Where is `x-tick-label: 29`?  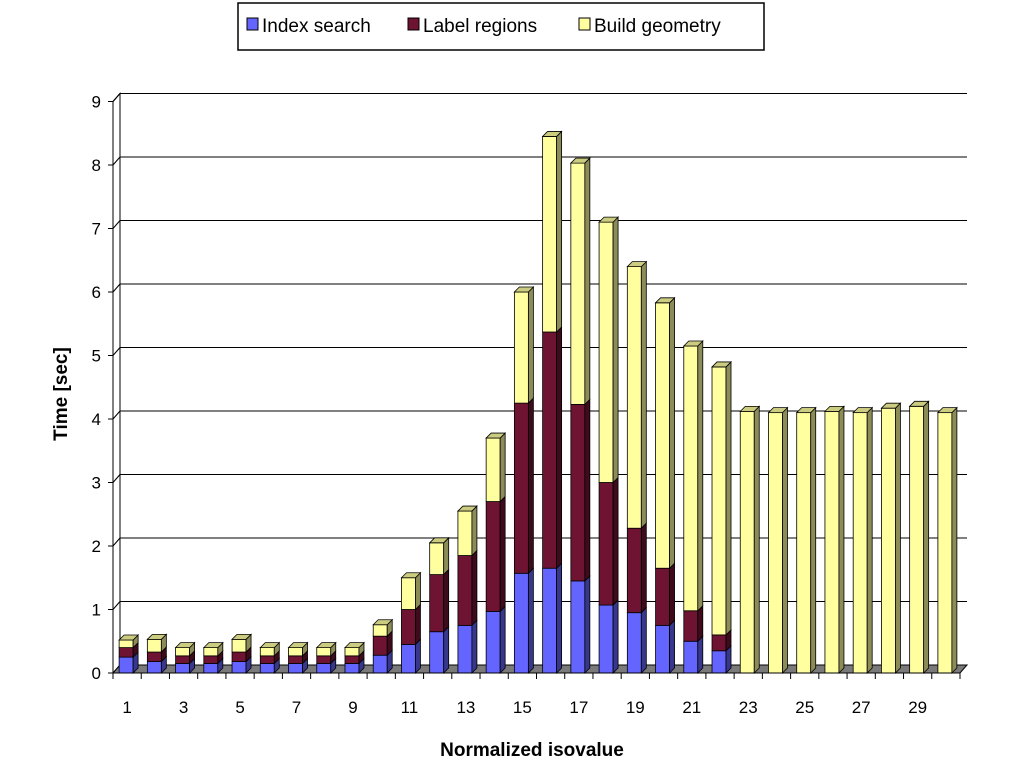 x-tick-label: 29 is located at coordinates (917, 707).